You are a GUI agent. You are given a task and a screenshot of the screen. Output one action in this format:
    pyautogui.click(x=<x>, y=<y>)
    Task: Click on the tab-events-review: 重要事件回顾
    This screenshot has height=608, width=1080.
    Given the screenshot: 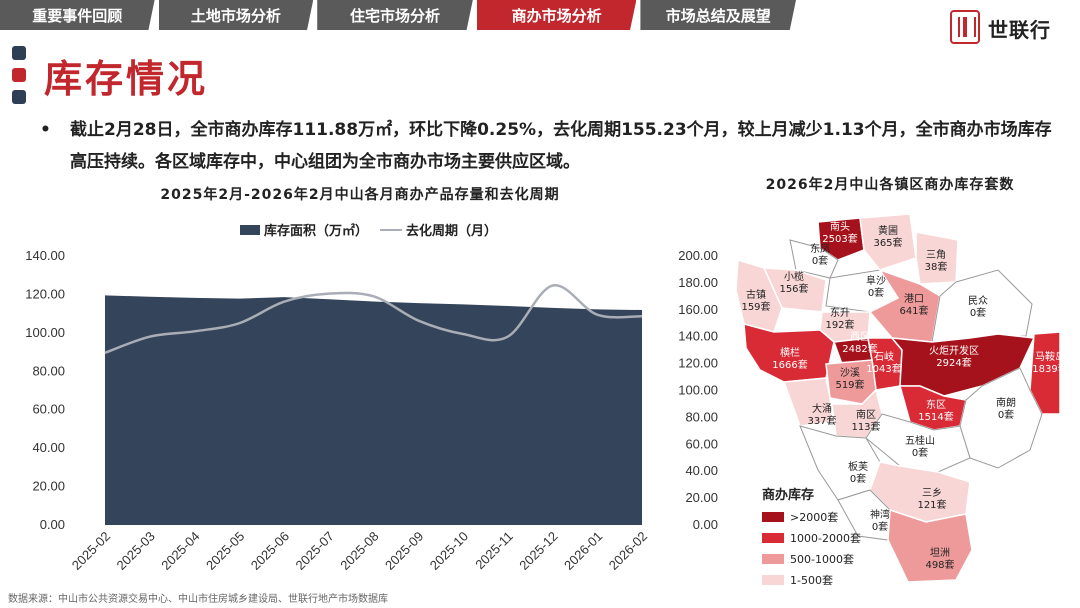 What is the action you would take?
    pyautogui.click(x=77, y=15)
    